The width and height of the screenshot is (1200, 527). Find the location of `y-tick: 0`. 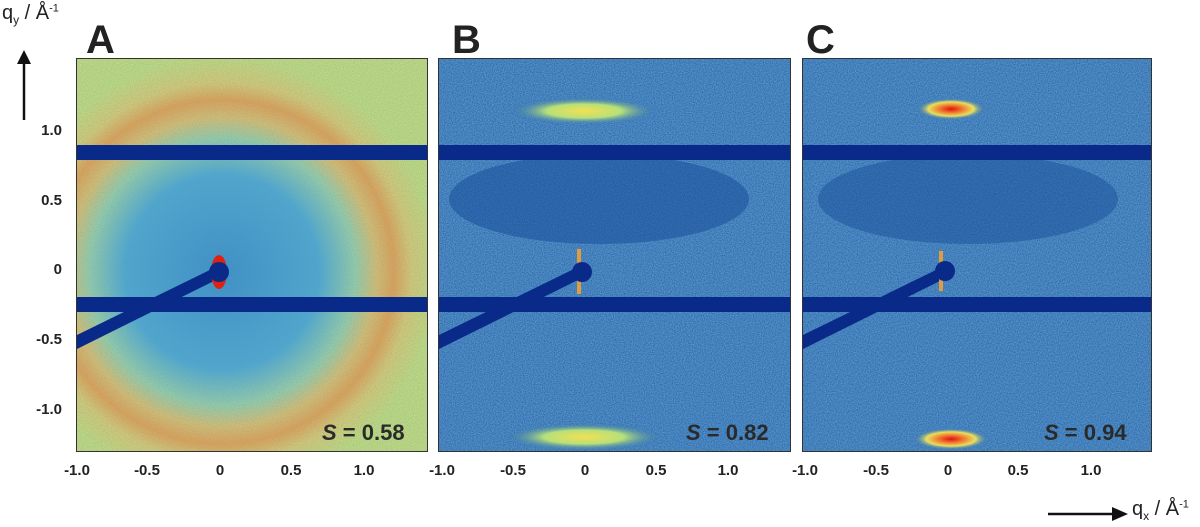

y-tick: 0 is located at coordinates (57, 269).